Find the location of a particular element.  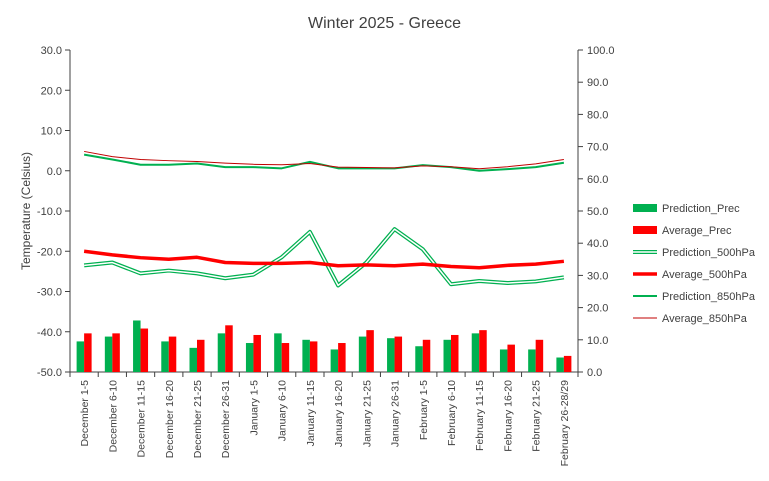

legend-item-prediction-500hpa: Prediction_500hPa is located at coordinates (694, 253).